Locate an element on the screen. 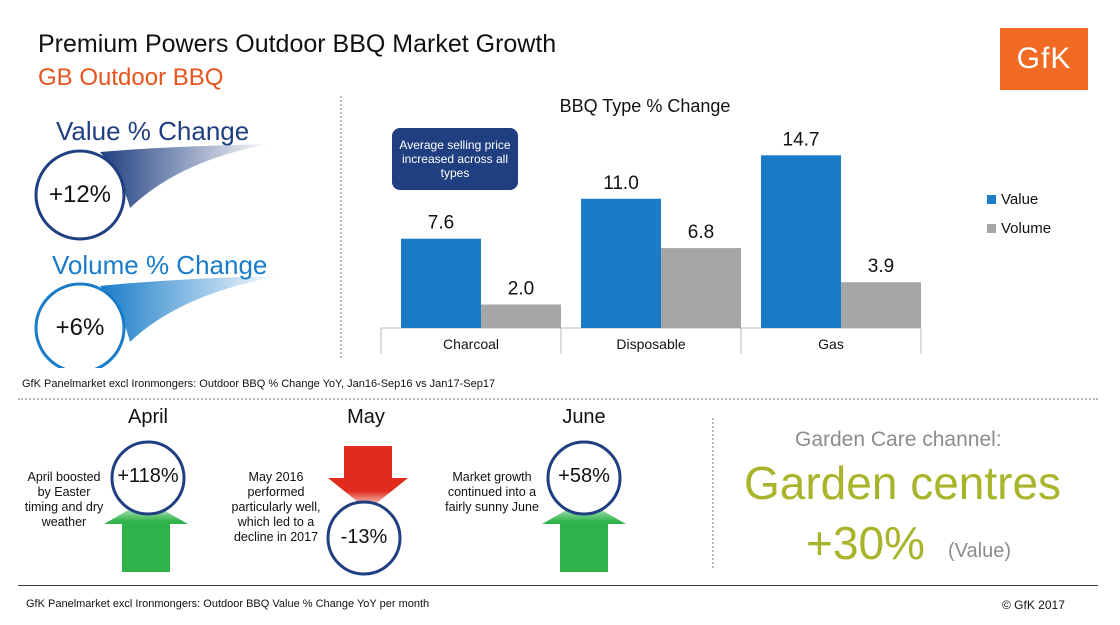  volume-change-label: Volume % Change is located at coordinates (160, 265).